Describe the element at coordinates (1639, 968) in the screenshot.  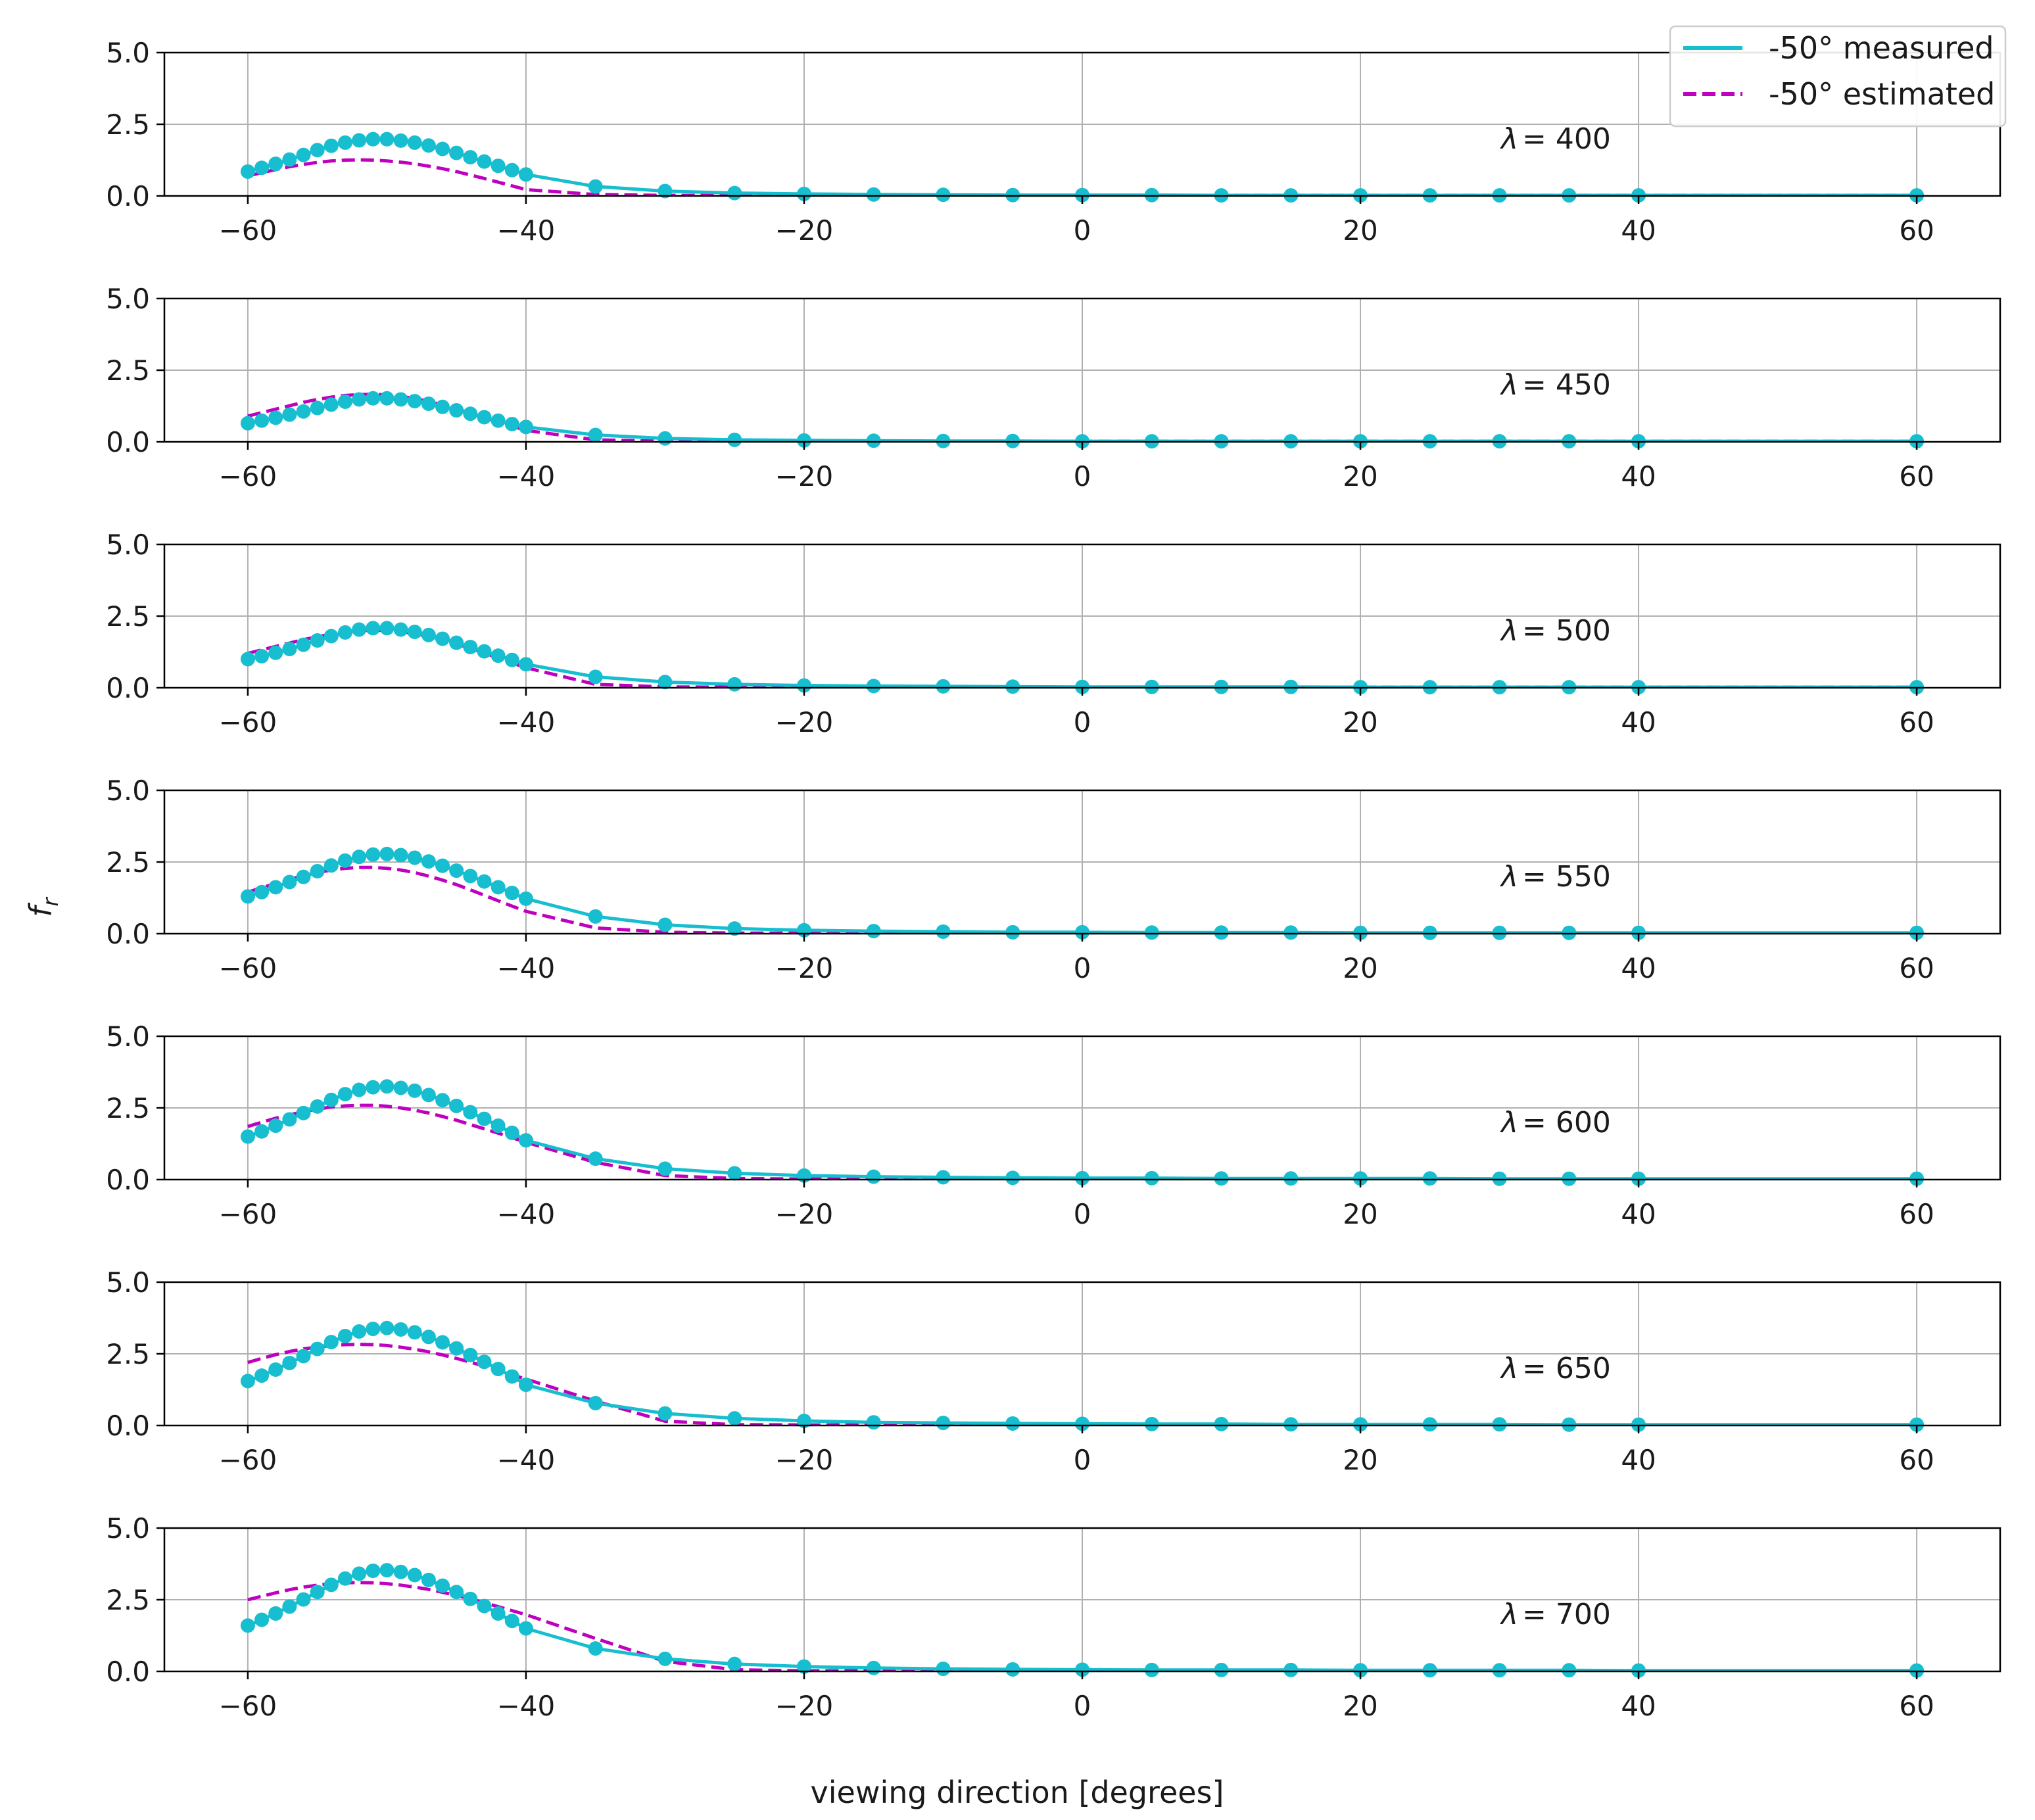
I see `x-tick-label: 40` at that location.